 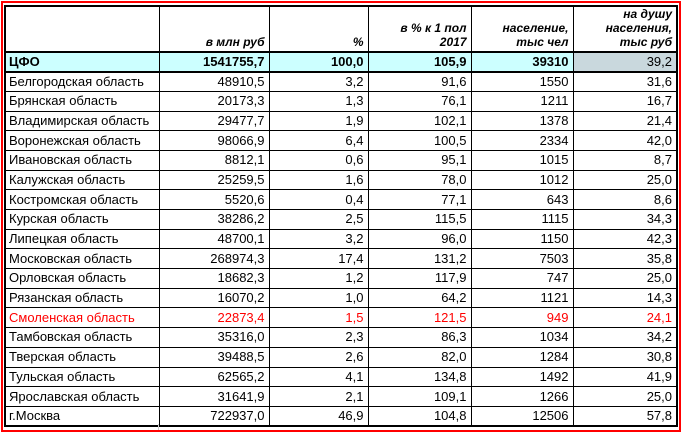 What do you see at coordinates (82, 199) in the screenshot?
I see `region-name-cell: Костромская область` at bounding box center [82, 199].